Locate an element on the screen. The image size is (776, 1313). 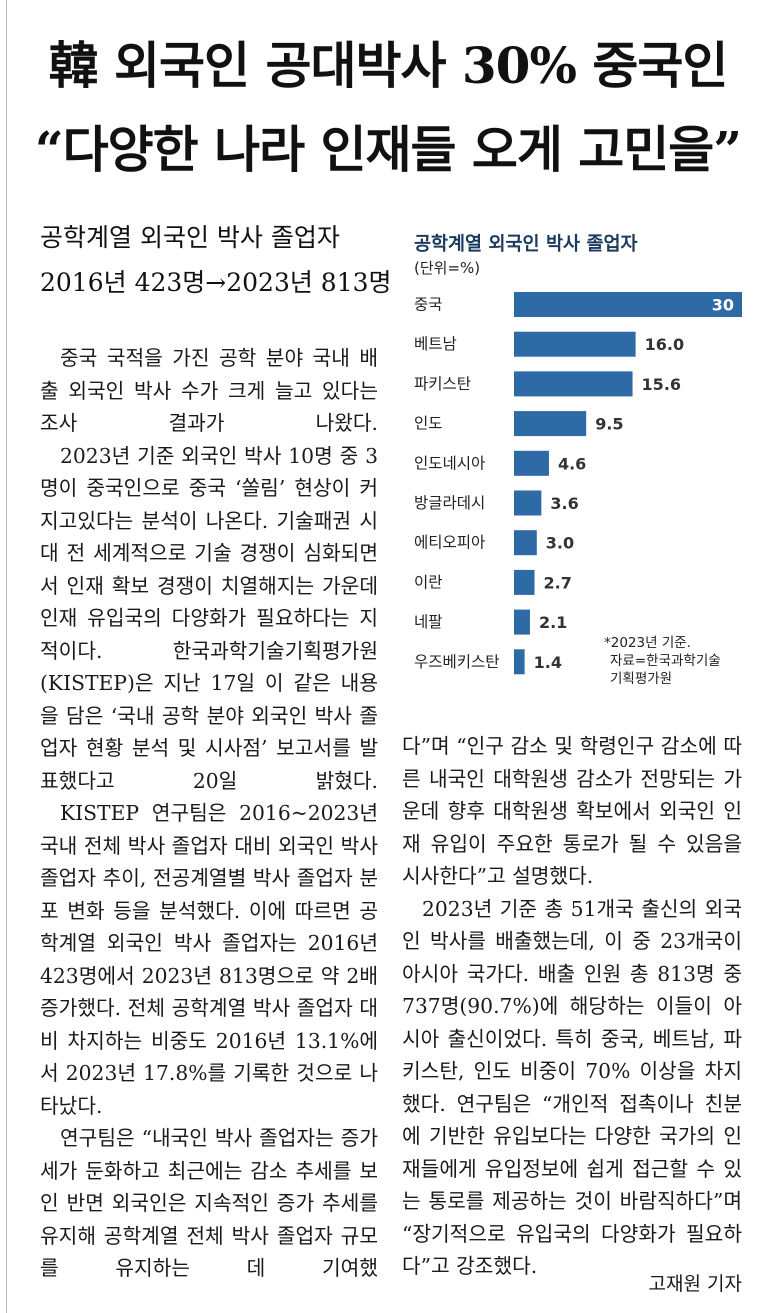
headline-line-1: 韓 외국인 공대박사 30% 중국인 is located at coordinates (388, 65).